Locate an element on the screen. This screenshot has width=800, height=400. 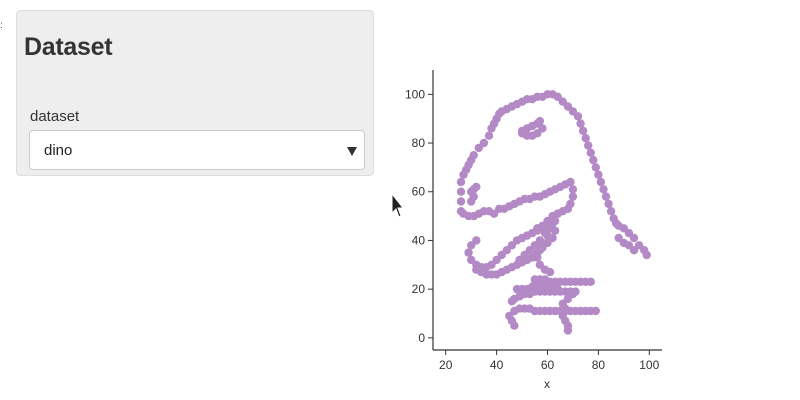
y-tick-label: 80 is located at coordinates (419, 143).